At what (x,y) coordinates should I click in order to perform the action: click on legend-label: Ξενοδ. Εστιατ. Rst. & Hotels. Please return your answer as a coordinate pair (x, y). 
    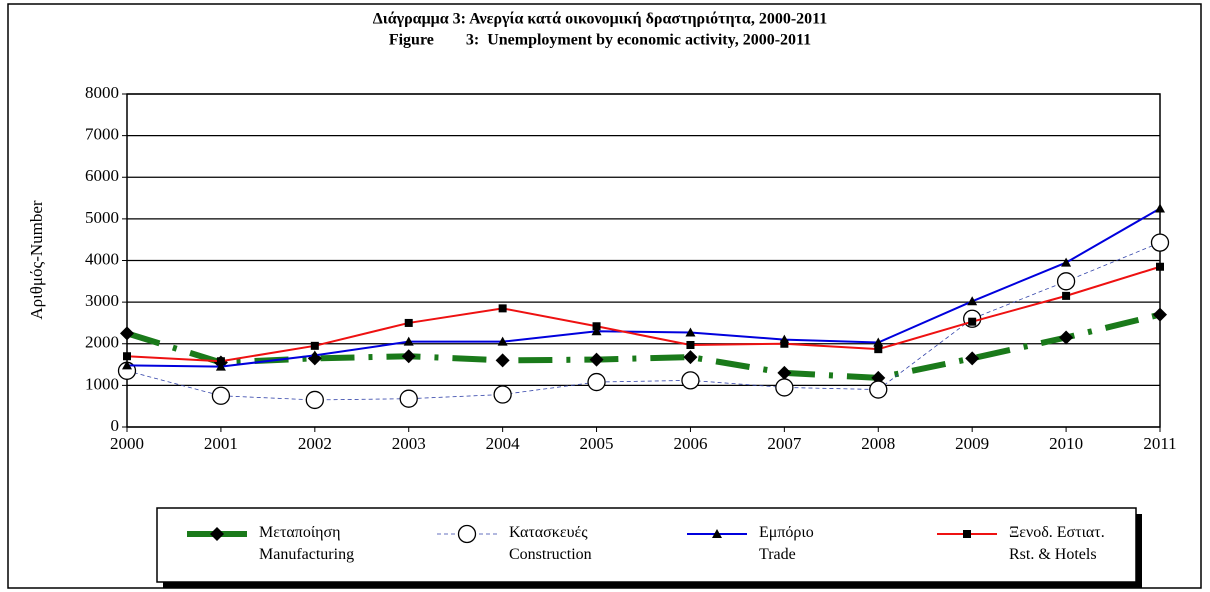
    Looking at the image, I should click on (1057, 543).